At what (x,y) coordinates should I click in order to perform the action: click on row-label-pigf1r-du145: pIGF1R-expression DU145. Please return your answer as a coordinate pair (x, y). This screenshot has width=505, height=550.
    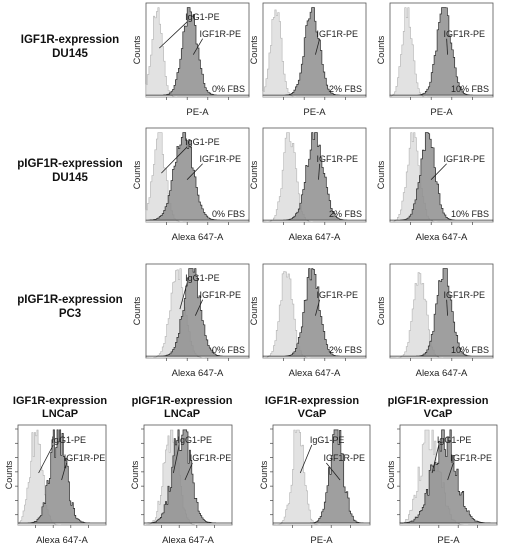
    Looking at the image, I should click on (70, 171).